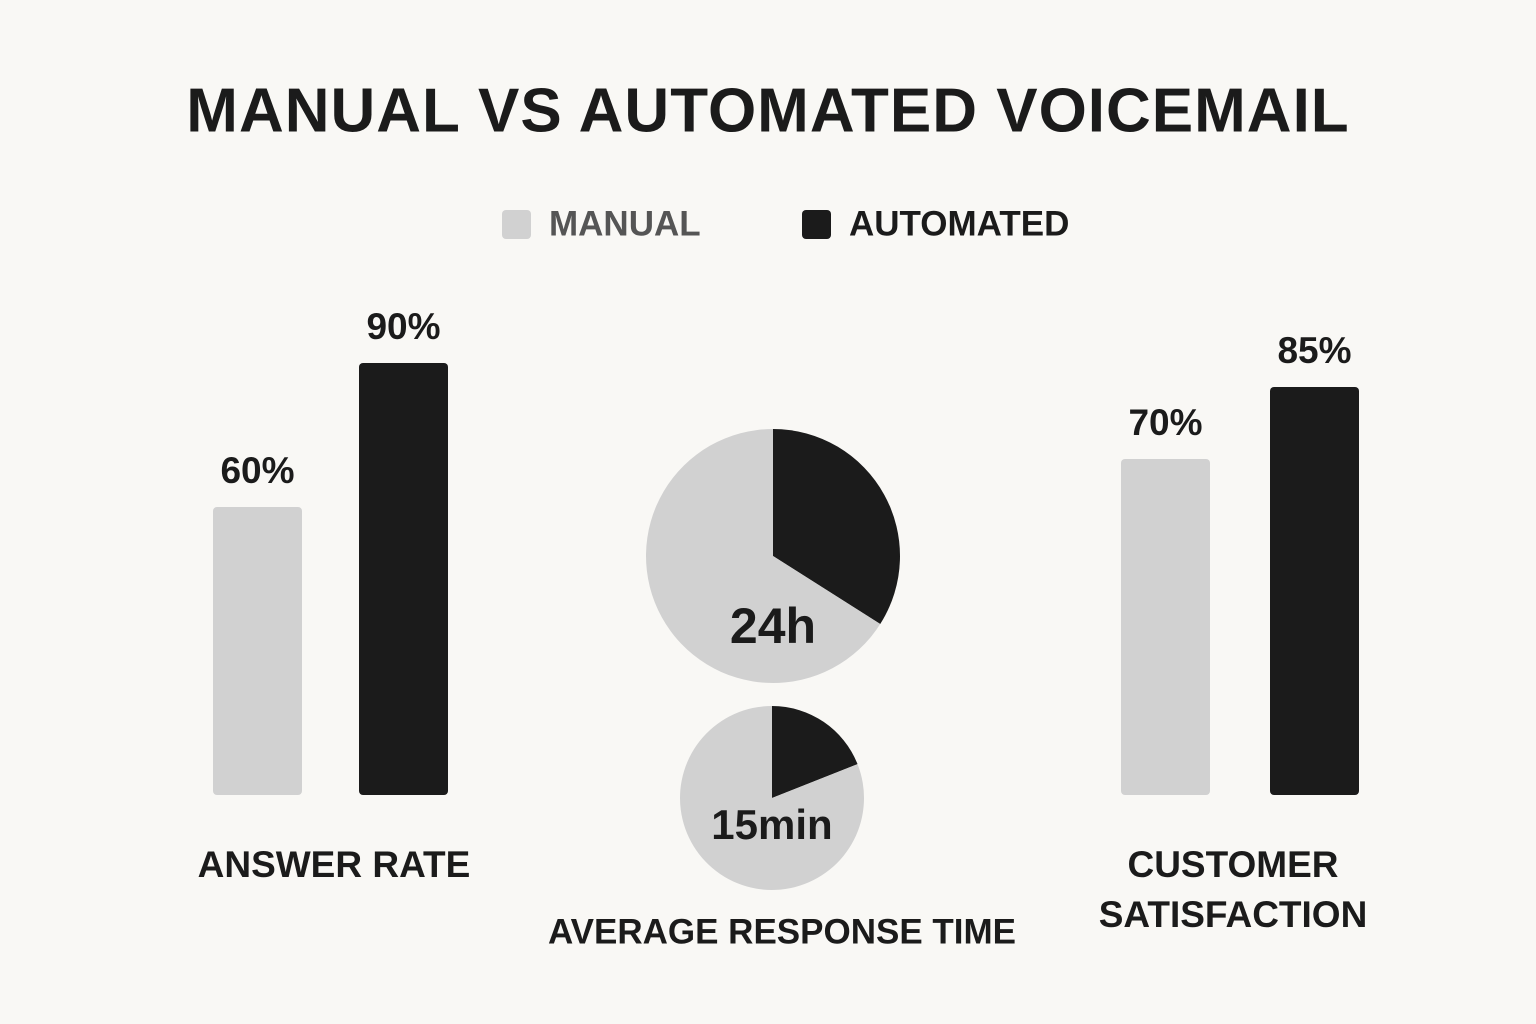 The image size is (1536, 1024). I want to click on legend-label: AUTOMATED, so click(959, 223).